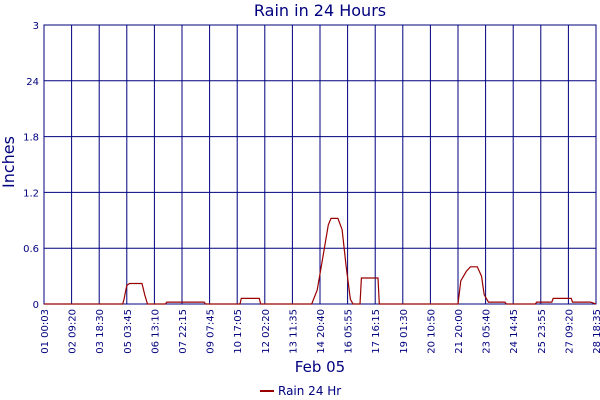 The height and width of the screenshot is (400, 600). What do you see at coordinates (404, 331) in the screenshot?
I see `x-tick-label: 19 01:30` at bounding box center [404, 331].